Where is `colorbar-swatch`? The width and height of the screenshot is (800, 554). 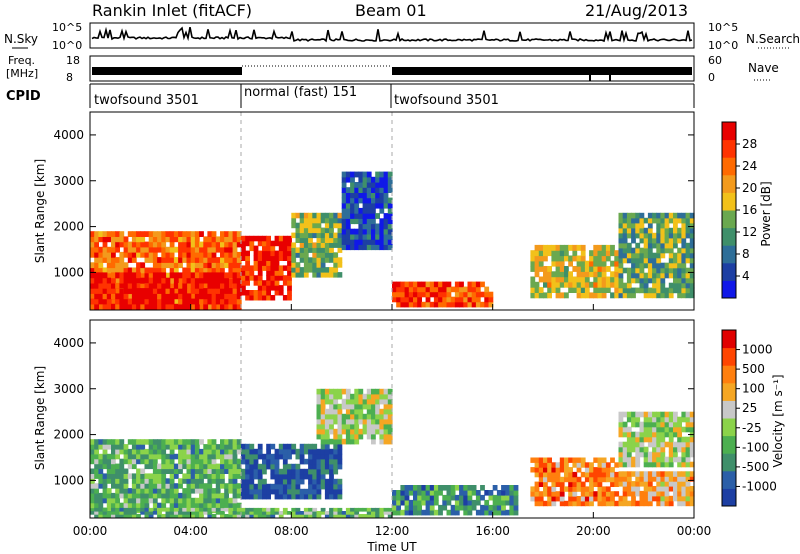 colorbar-swatch is located at coordinates (729, 356).